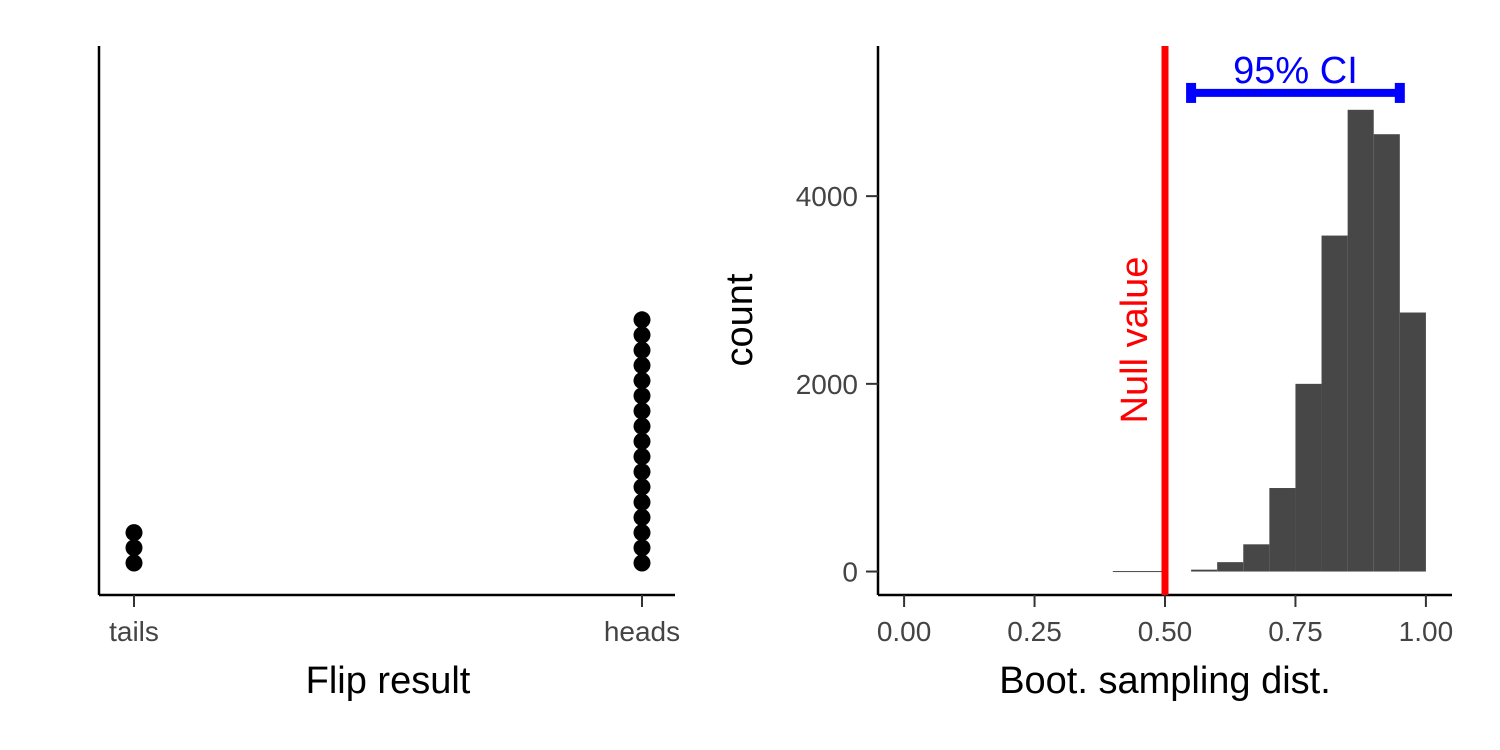 The image size is (1500, 750). What do you see at coordinates (827, 196) in the screenshot?
I see `histogram-y-tick-label-2: 4000` at bounding box center [827, 196].